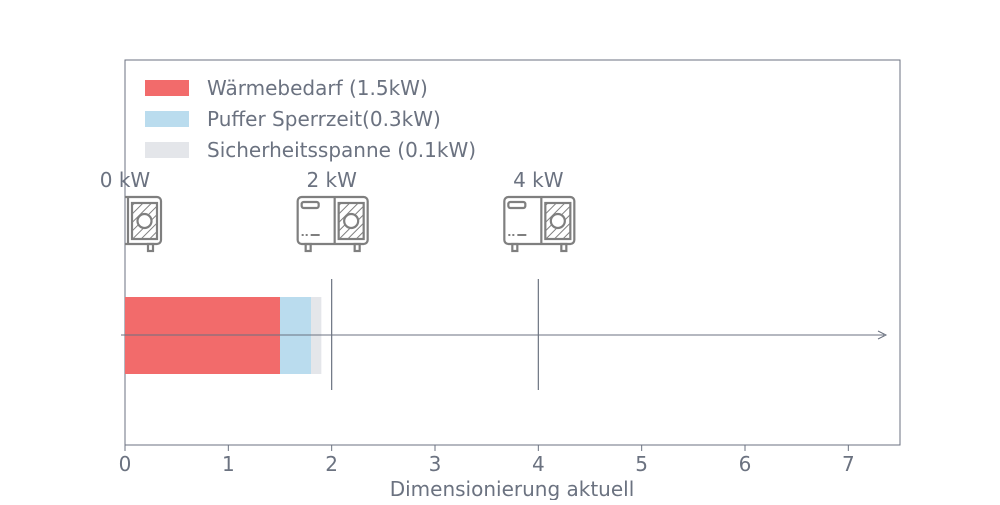  Describe the element at coordinates (317, 88) in the screenshot. I see `legend-label-1: Wärmebedarf (1.5kW)` at that location.